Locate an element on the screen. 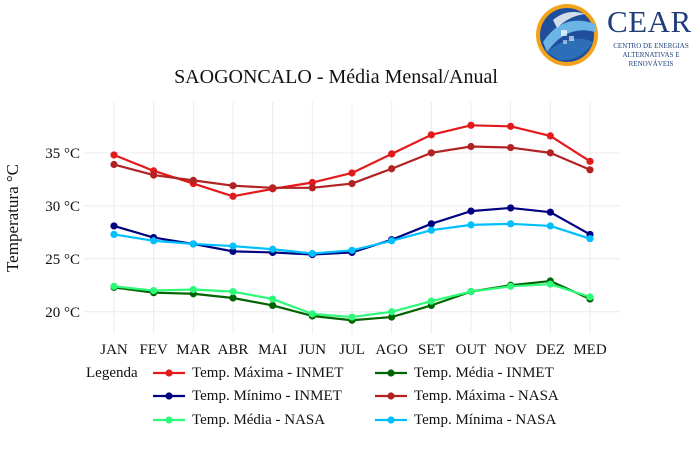 The width and height of the screenshot is (700, 450). legend-item: Temp. Mínimo - INMET is located at coordinates (247, 396).